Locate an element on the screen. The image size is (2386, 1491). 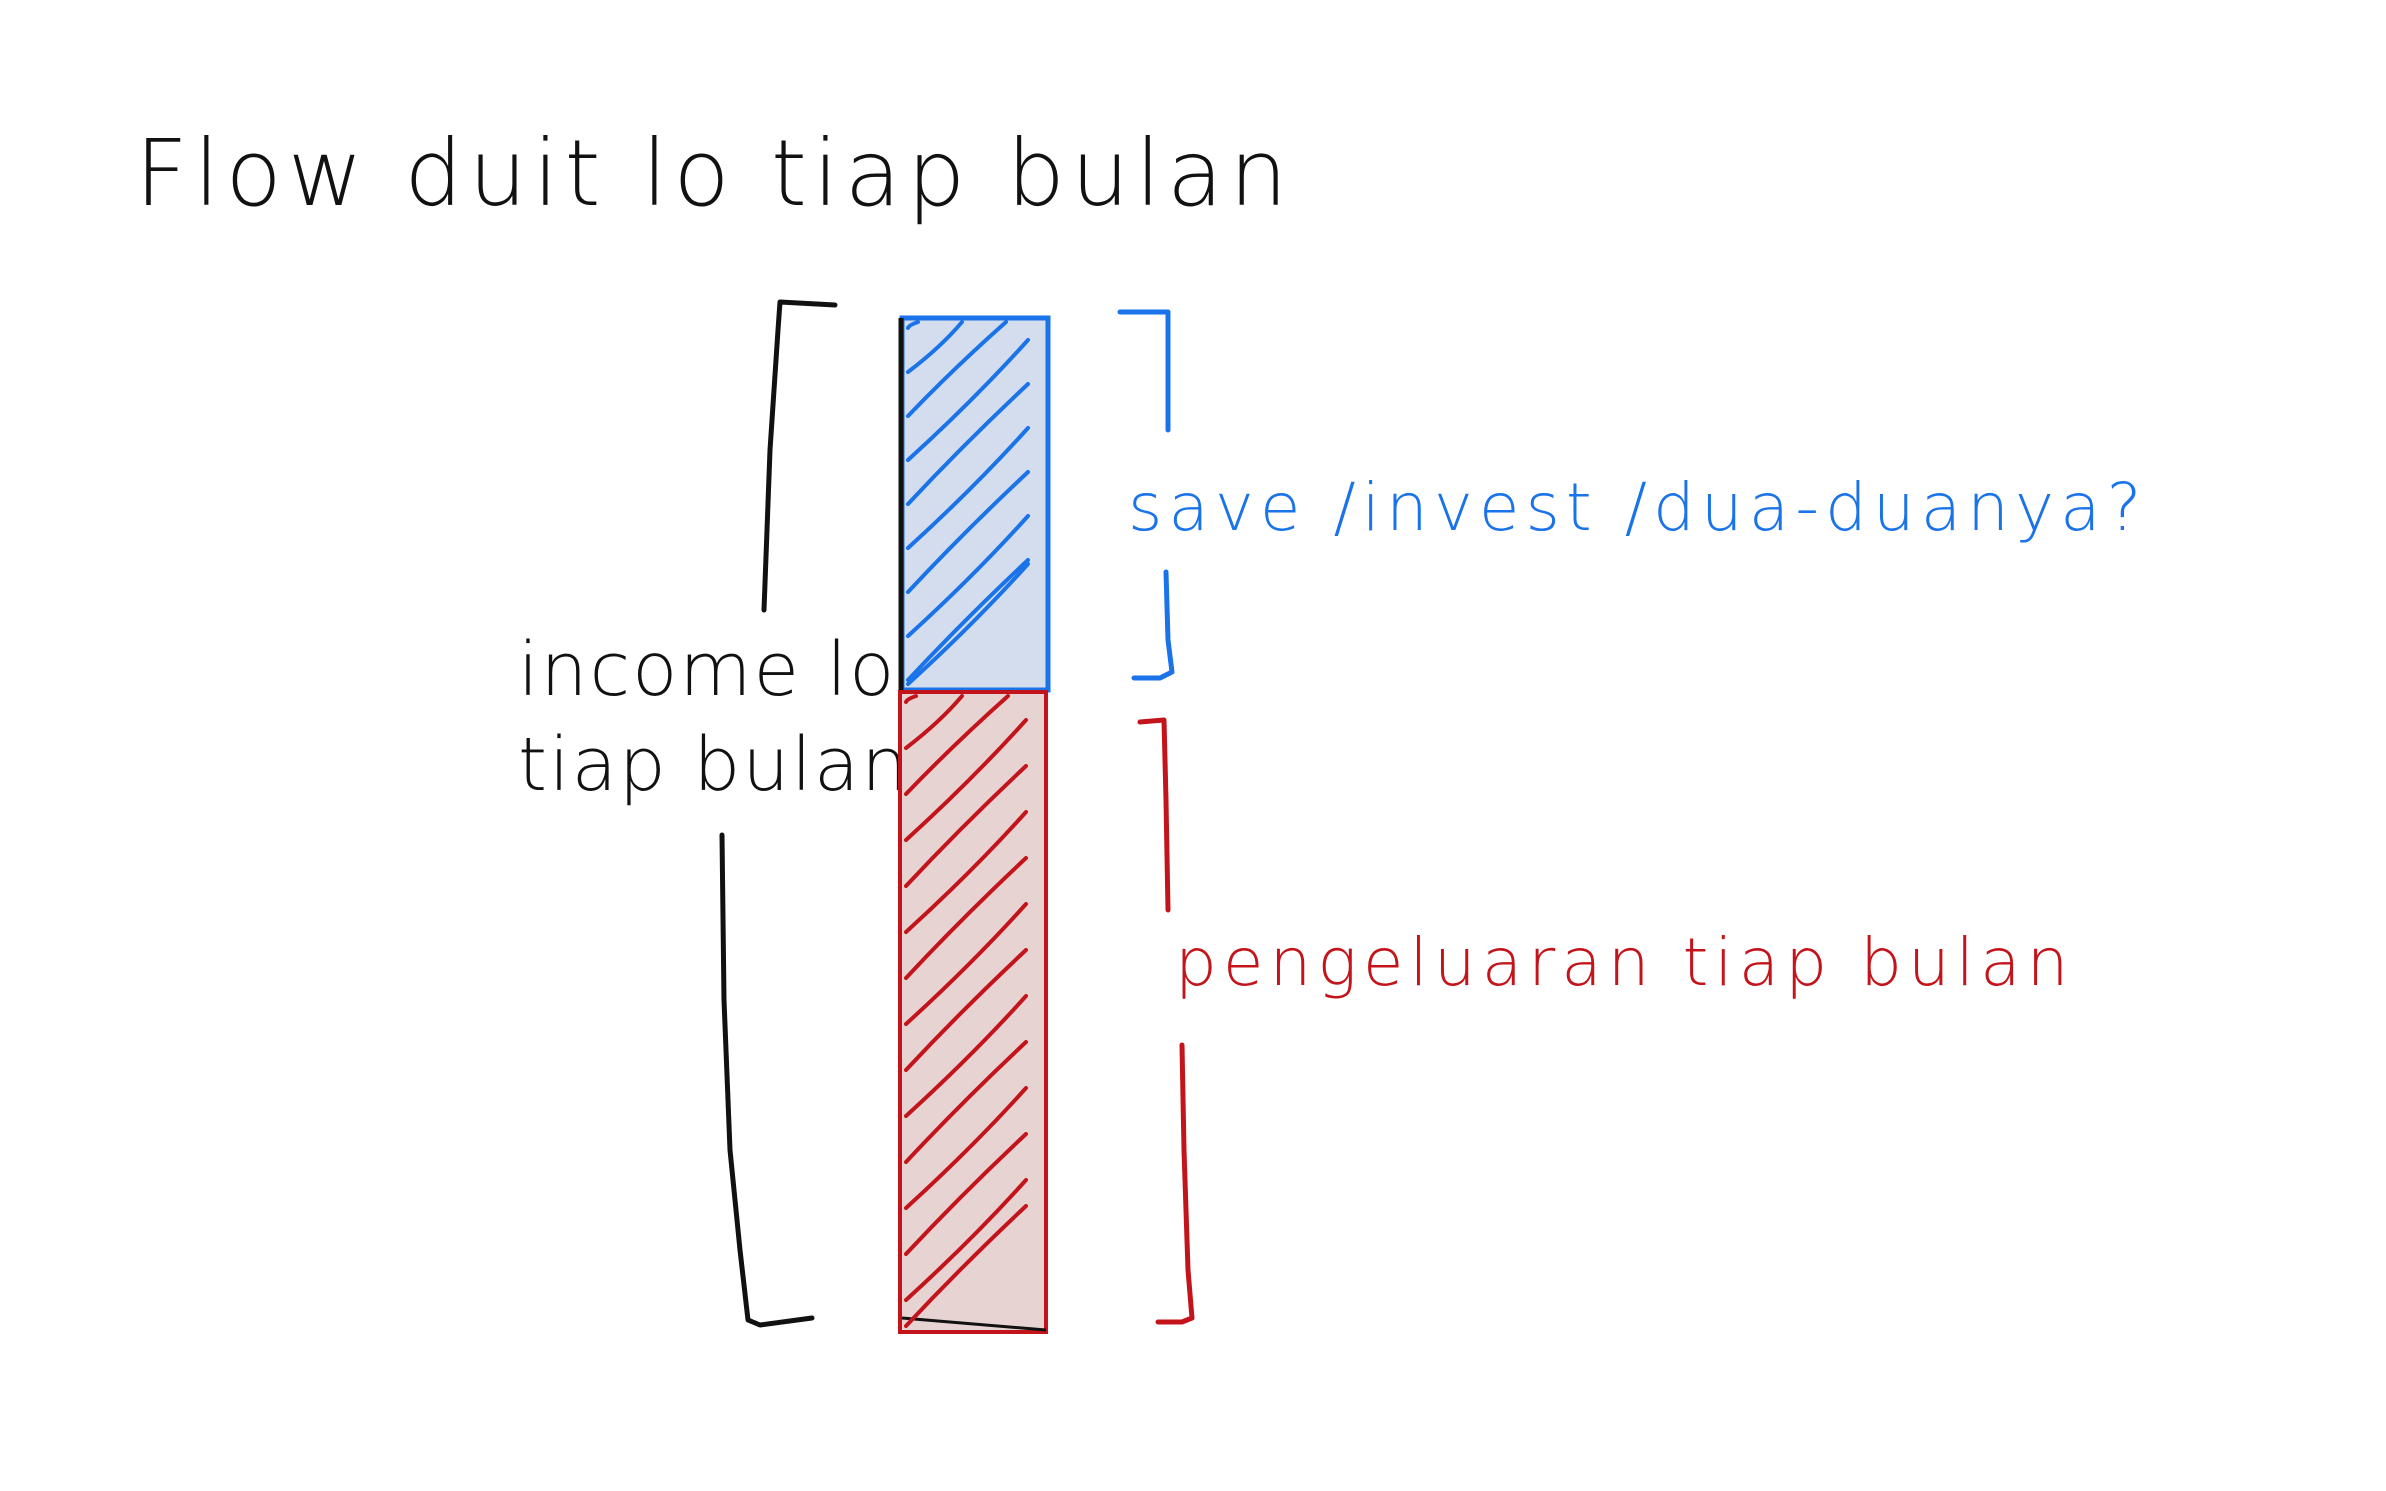
income-label-line2: tiap bulan is located at coordinates (714, 765).